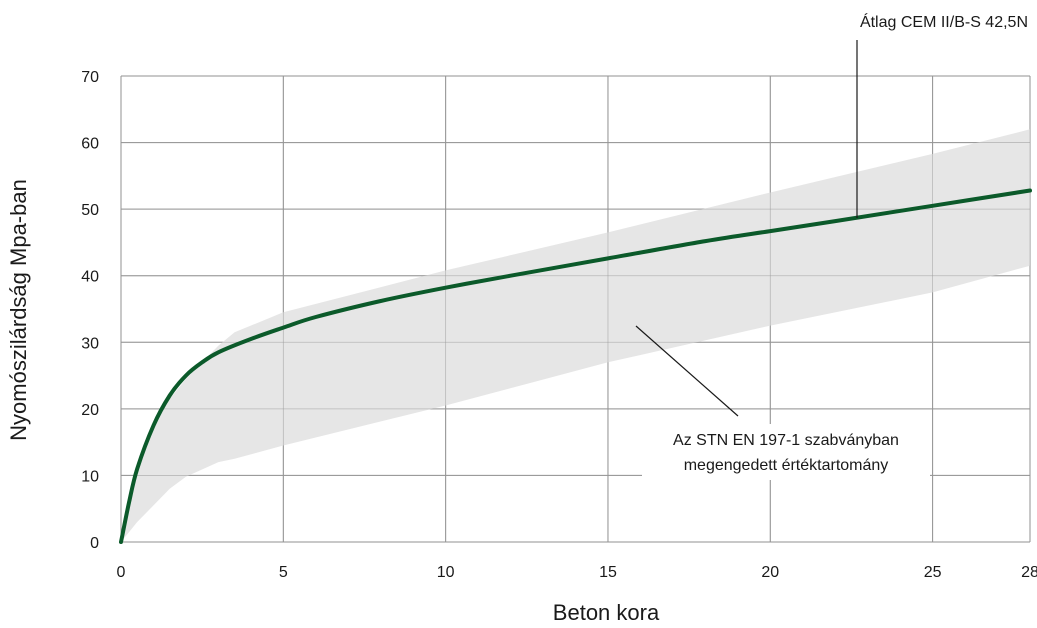 The height and width of the screenshot is (628, 1037). Describe the element at coordinates (90, 144) in the screenshot. I see `y-tick-label: 60` at that location.